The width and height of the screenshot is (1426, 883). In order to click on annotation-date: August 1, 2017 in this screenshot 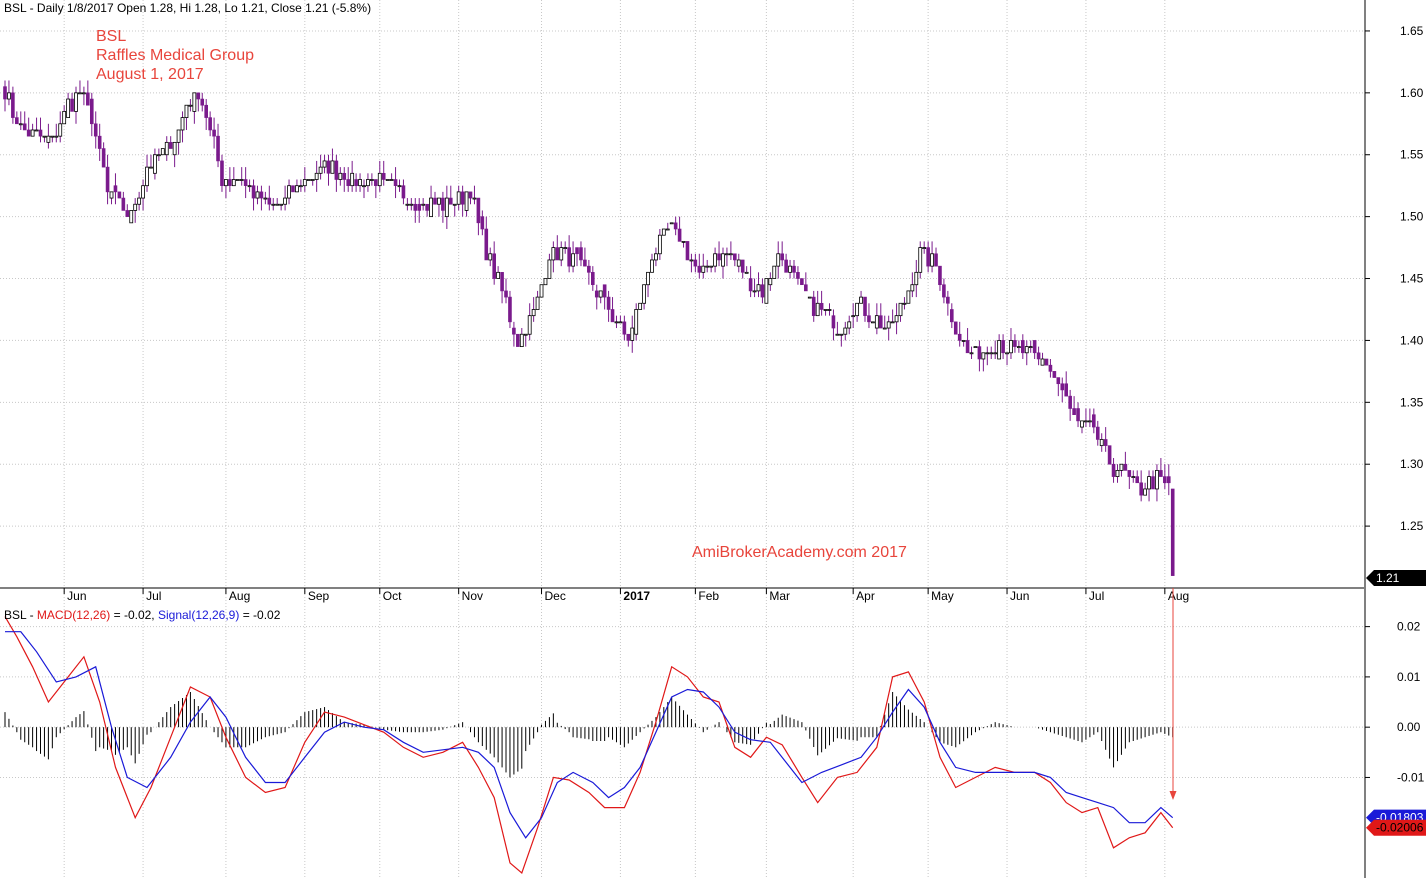, I will do `click(150, 74)`.